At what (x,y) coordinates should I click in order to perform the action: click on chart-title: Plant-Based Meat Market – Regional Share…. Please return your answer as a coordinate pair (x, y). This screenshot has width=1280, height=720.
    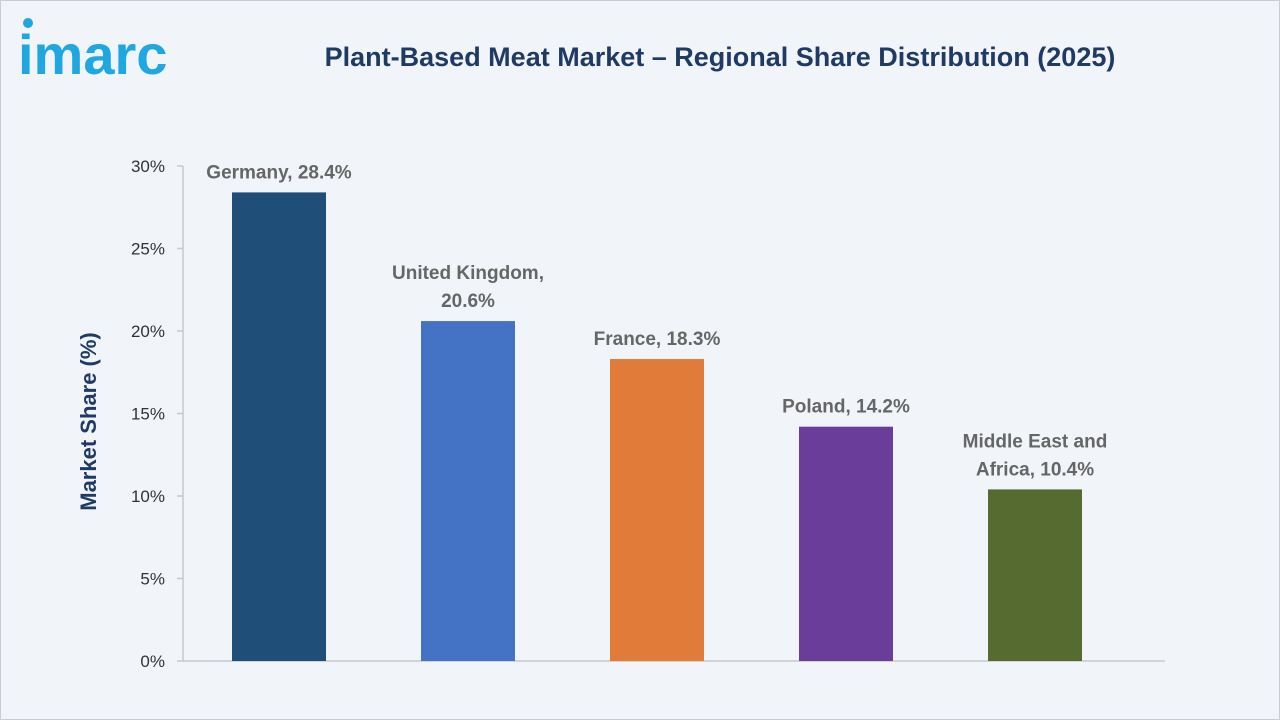
    Looking at the image, I should click on (720, 57).